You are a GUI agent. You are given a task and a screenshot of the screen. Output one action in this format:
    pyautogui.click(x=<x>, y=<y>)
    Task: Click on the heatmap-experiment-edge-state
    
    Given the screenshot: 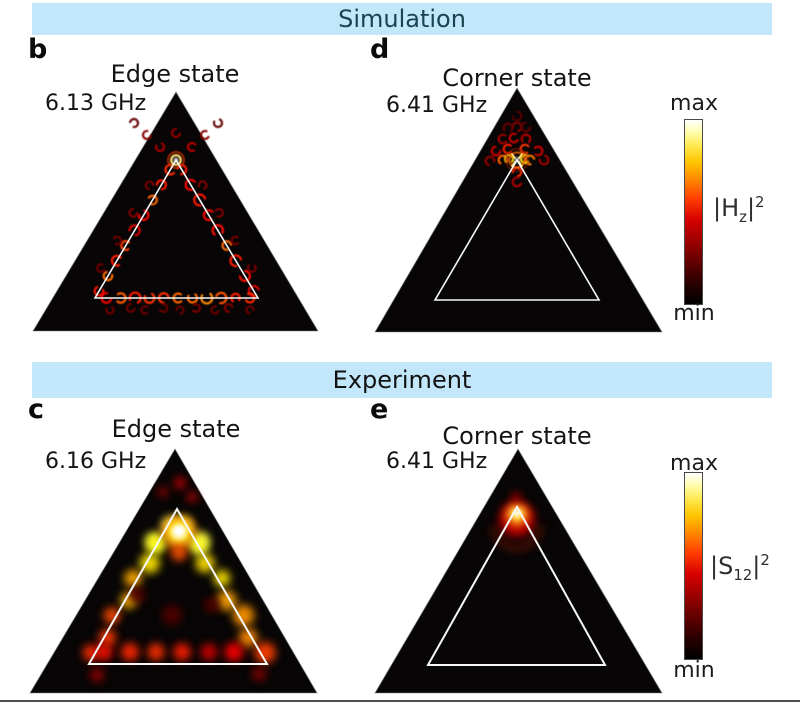 What is the action you would take?
    pyautogui.click(x=173, y=571)
    